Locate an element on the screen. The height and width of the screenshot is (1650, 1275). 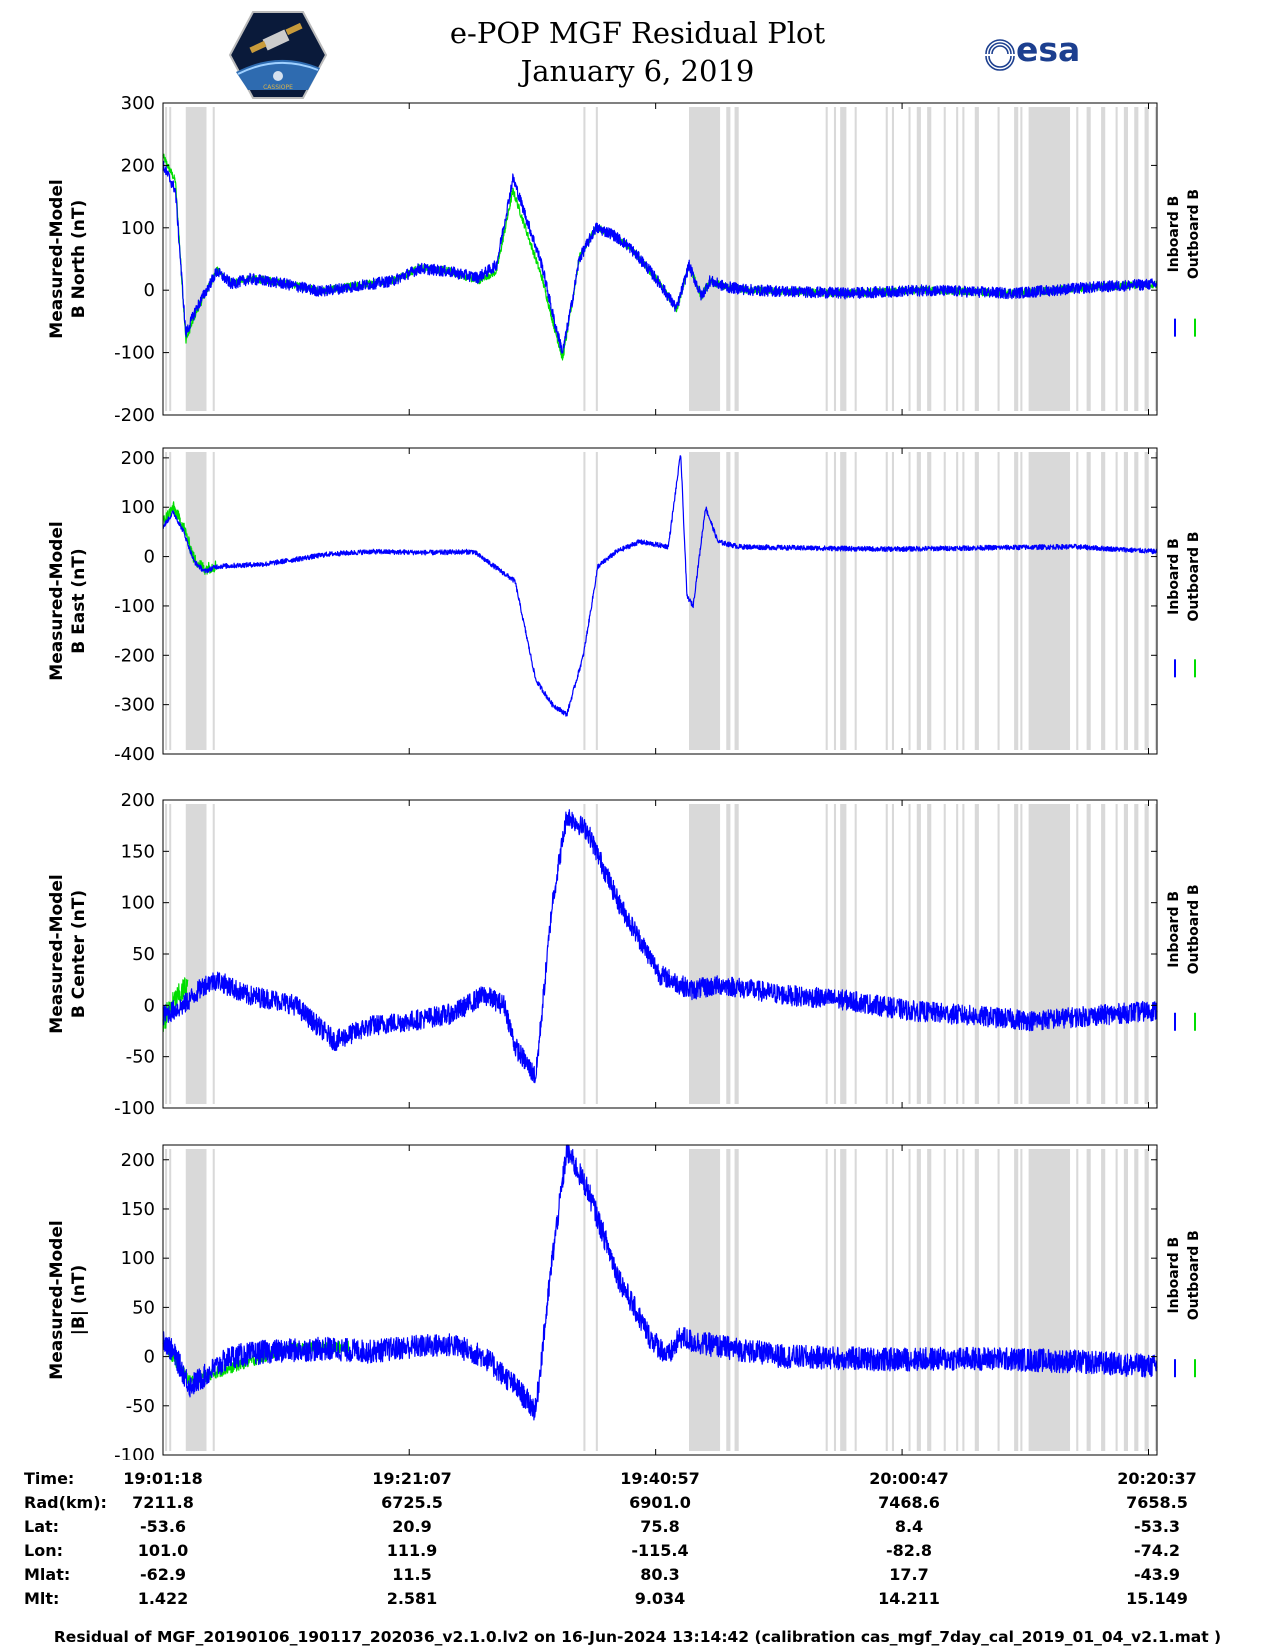
y-tick-label: -400 is located at coordinates (134, 754).